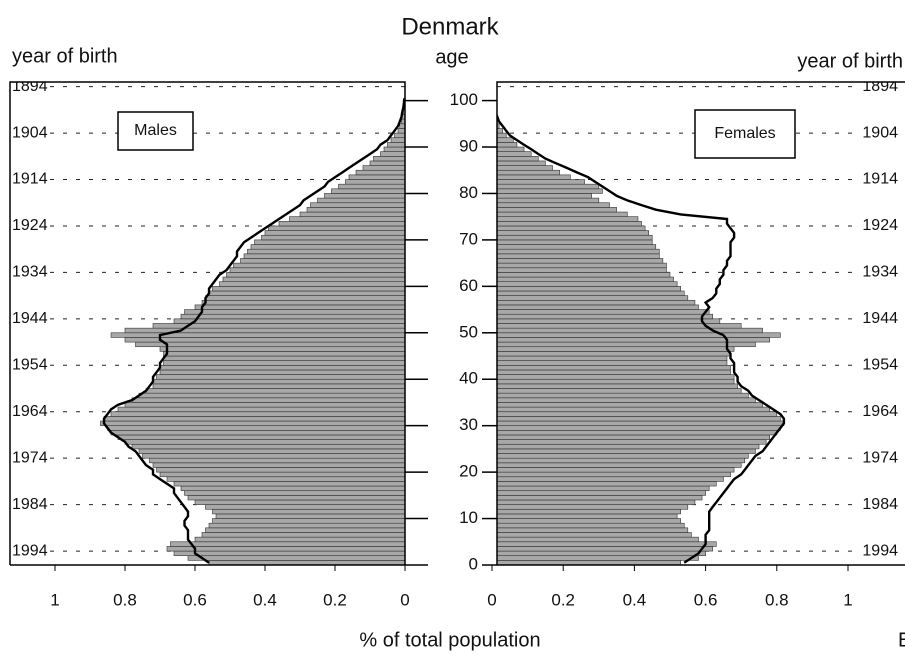 The image size is (905, 657). I want to click on yob-tick-label: 1924, so click(880, 225).